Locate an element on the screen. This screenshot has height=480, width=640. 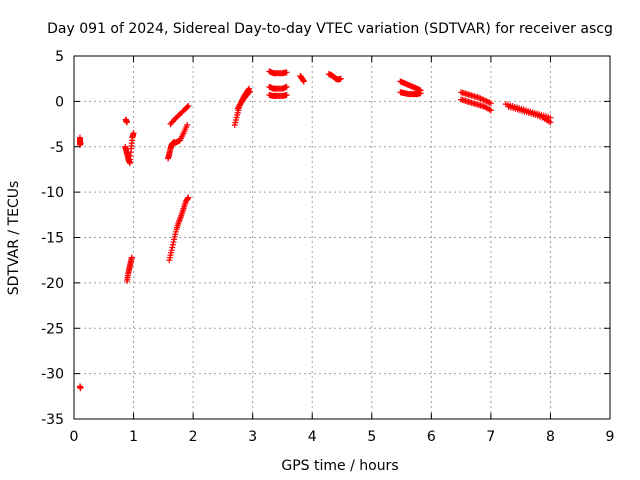
y-tick-label: -5 is located at coordinates (57, 148).